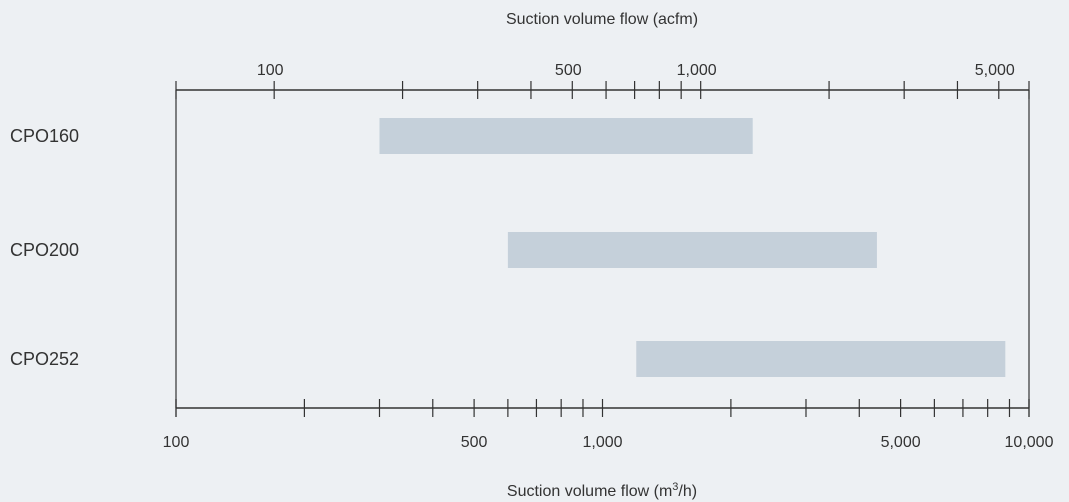  I want to click on top-axis-tick-label: 5,000, so click(995, 70).